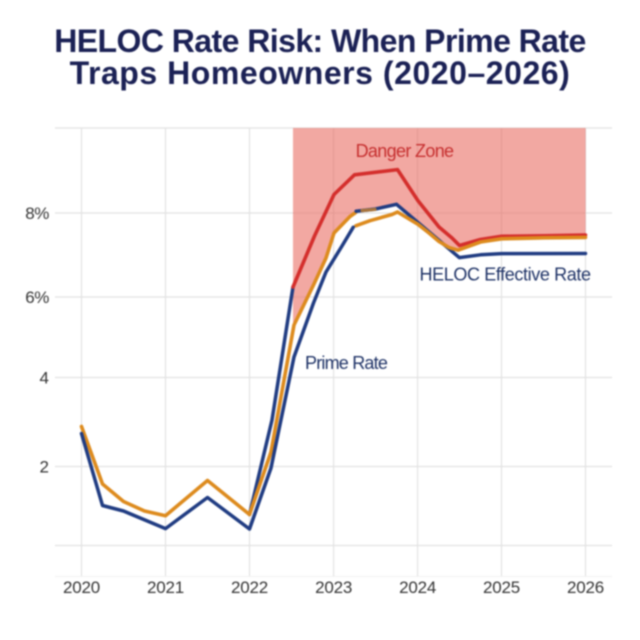 This screenshot has width=640, height=640. What do you see at coordinates (417, 587) in the screenshot?
I see `svg-text: 2024` at bounding box center [417, 587].